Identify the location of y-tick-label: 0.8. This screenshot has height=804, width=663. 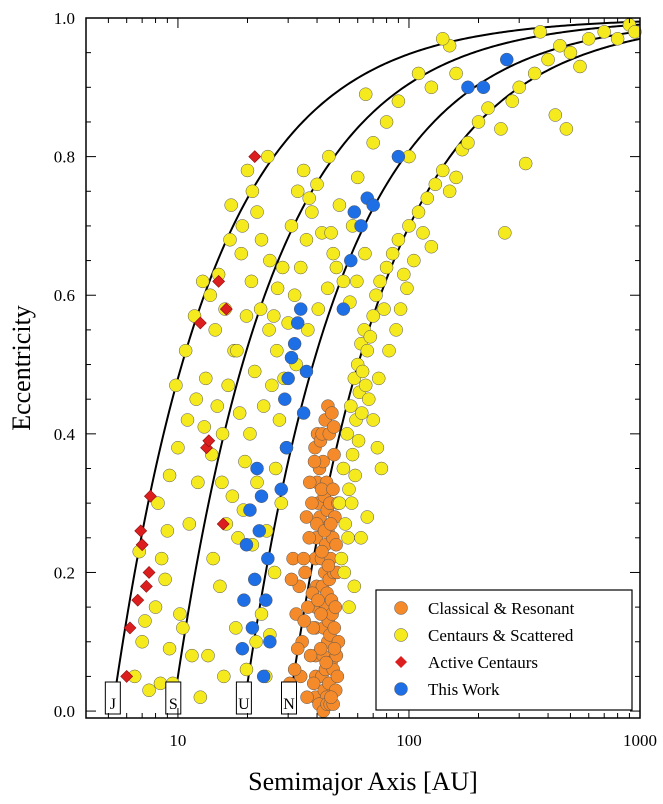
(64, 157).